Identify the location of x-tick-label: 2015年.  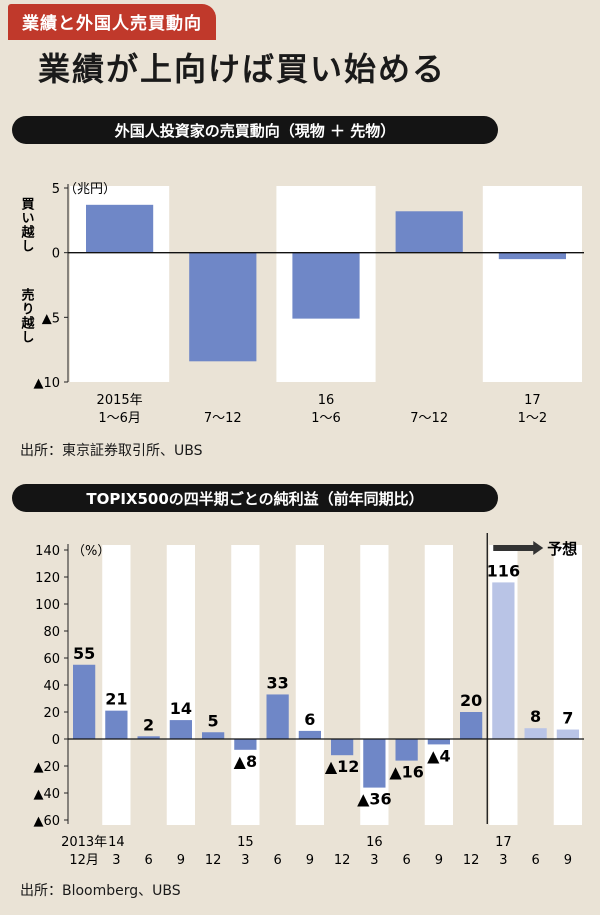
(120, 400).